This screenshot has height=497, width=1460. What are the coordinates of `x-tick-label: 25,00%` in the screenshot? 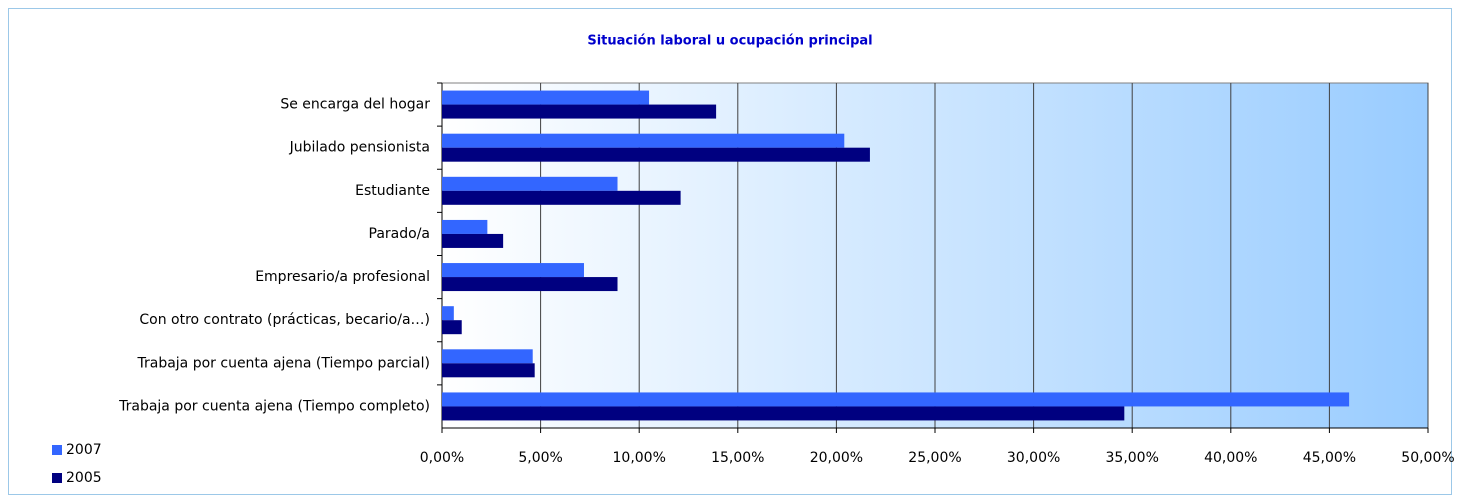 It's located at (934, 458).